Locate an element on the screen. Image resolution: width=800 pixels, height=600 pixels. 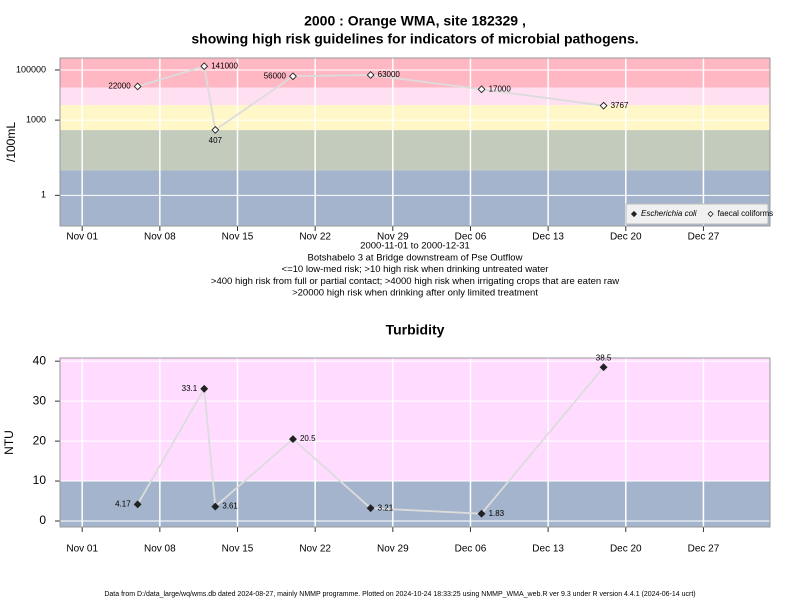
data-label: 141000 is located at coordinates (224, 65).